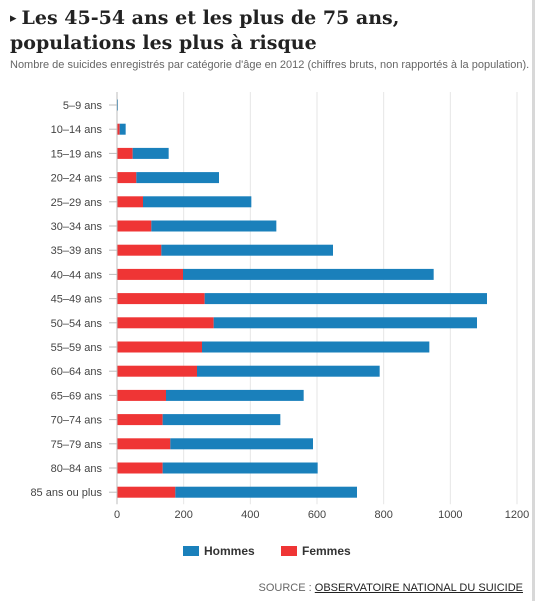 Image resolution: width=535 pixels, height=601 pixels. What do you see at coordinates (289, 551) in the screenshot?
I see `legend-swatch-femmes` at bounding box center [289, 551].